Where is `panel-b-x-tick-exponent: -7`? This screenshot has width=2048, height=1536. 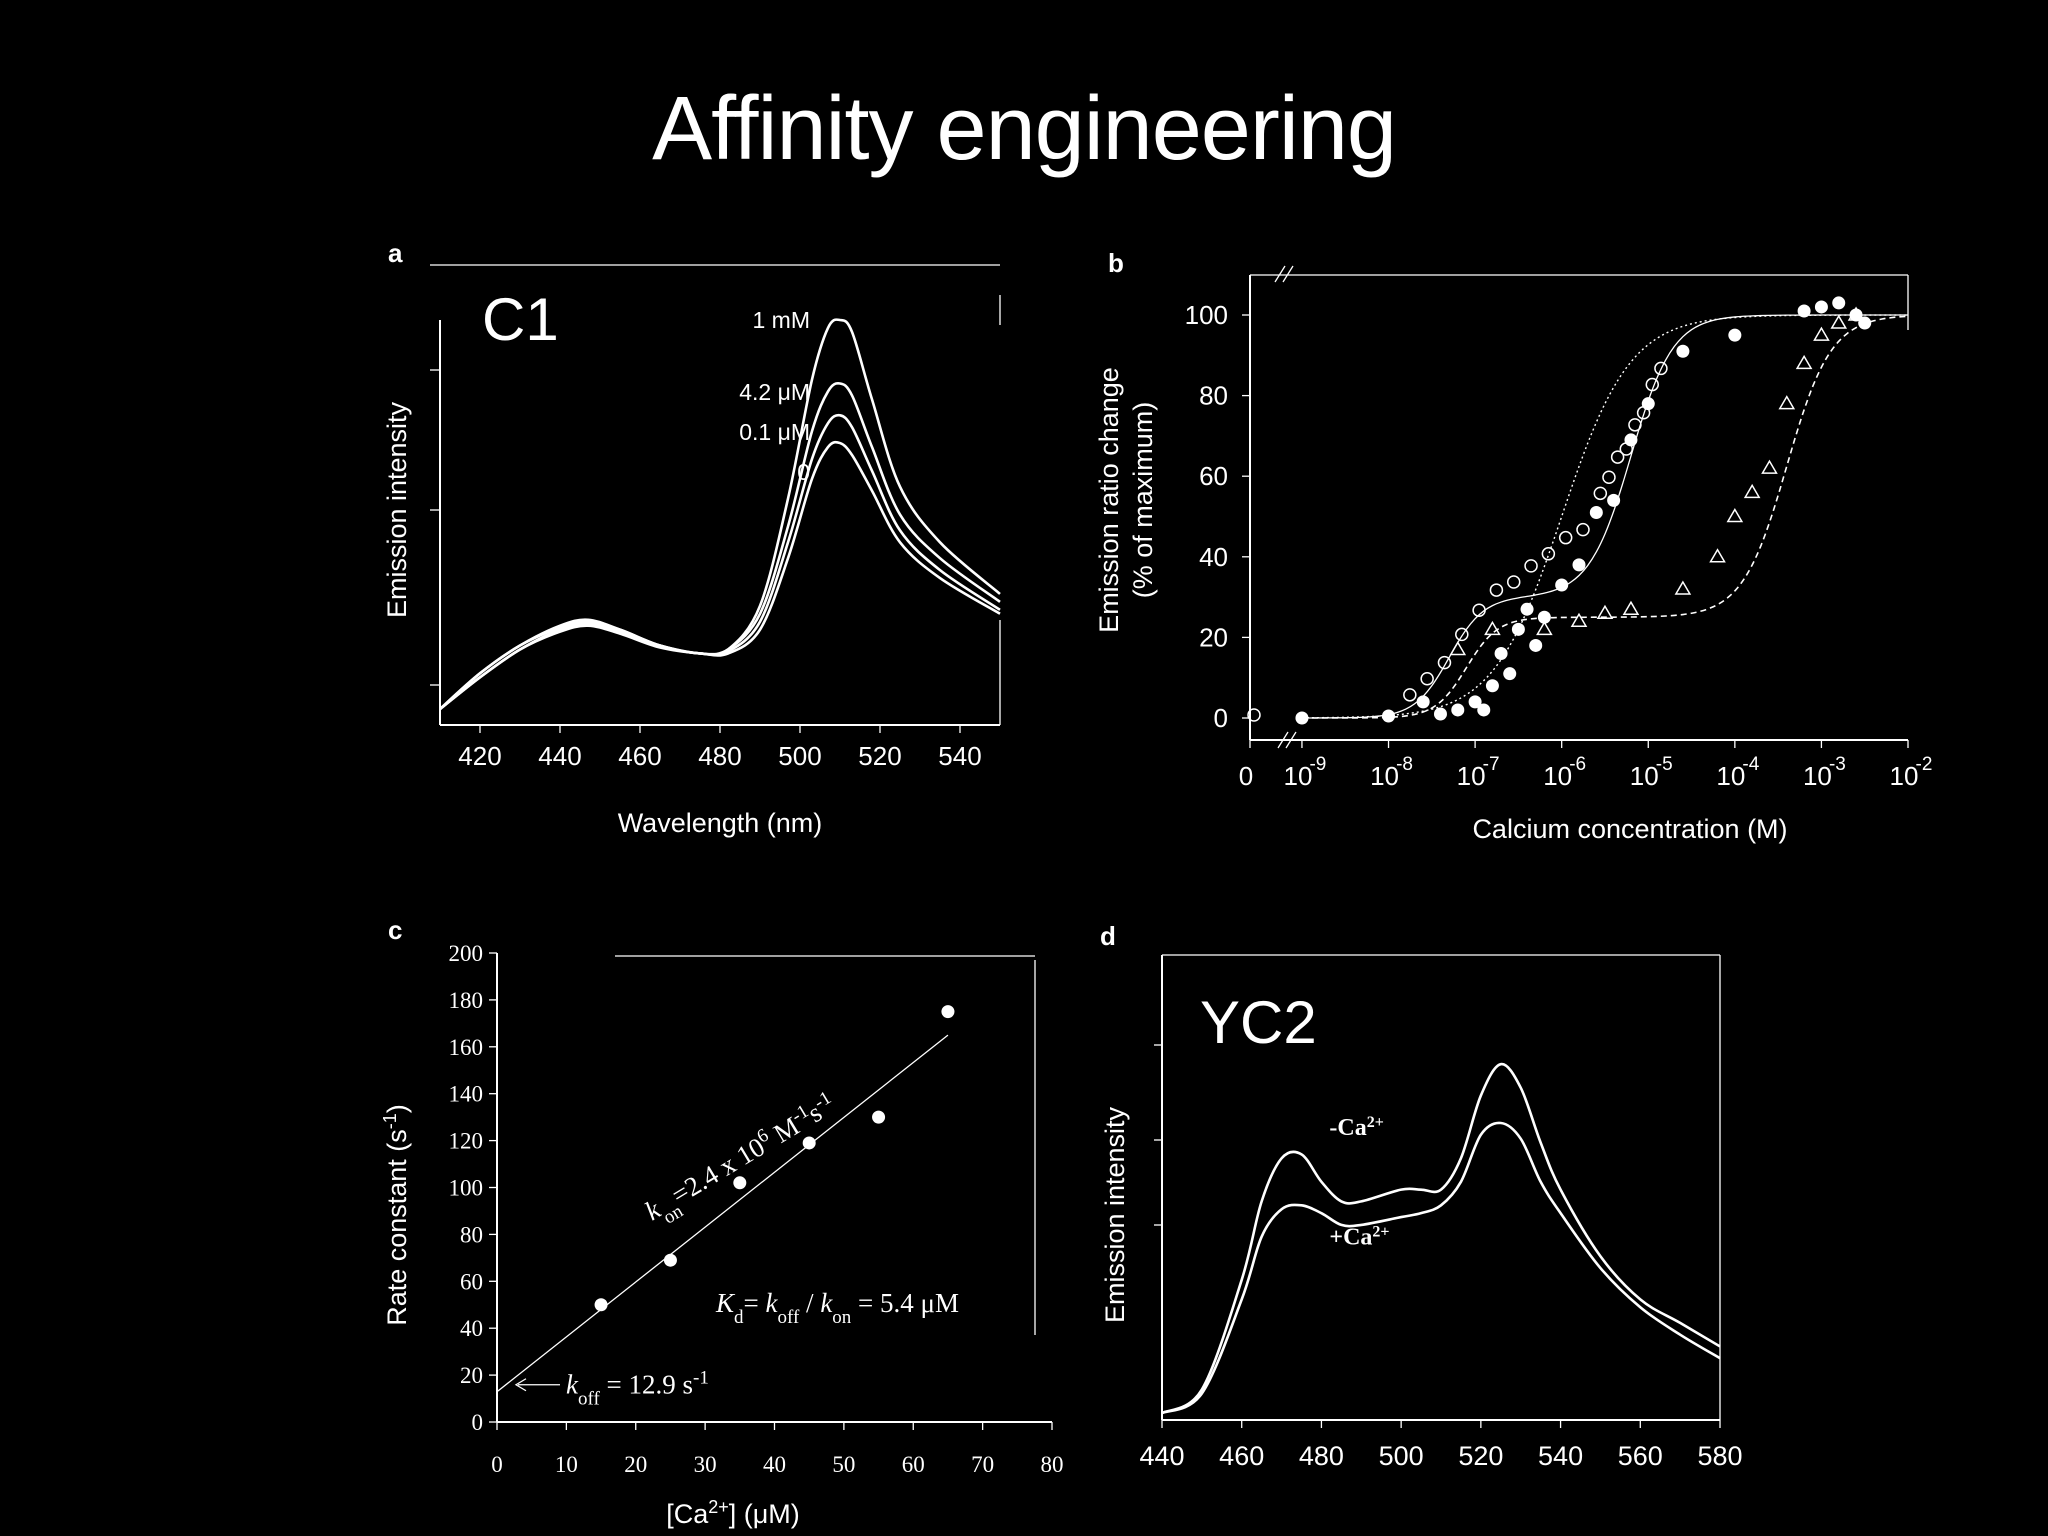
panel-b-x-tick-exponent: -7 is located at coordinates (1491, 764).